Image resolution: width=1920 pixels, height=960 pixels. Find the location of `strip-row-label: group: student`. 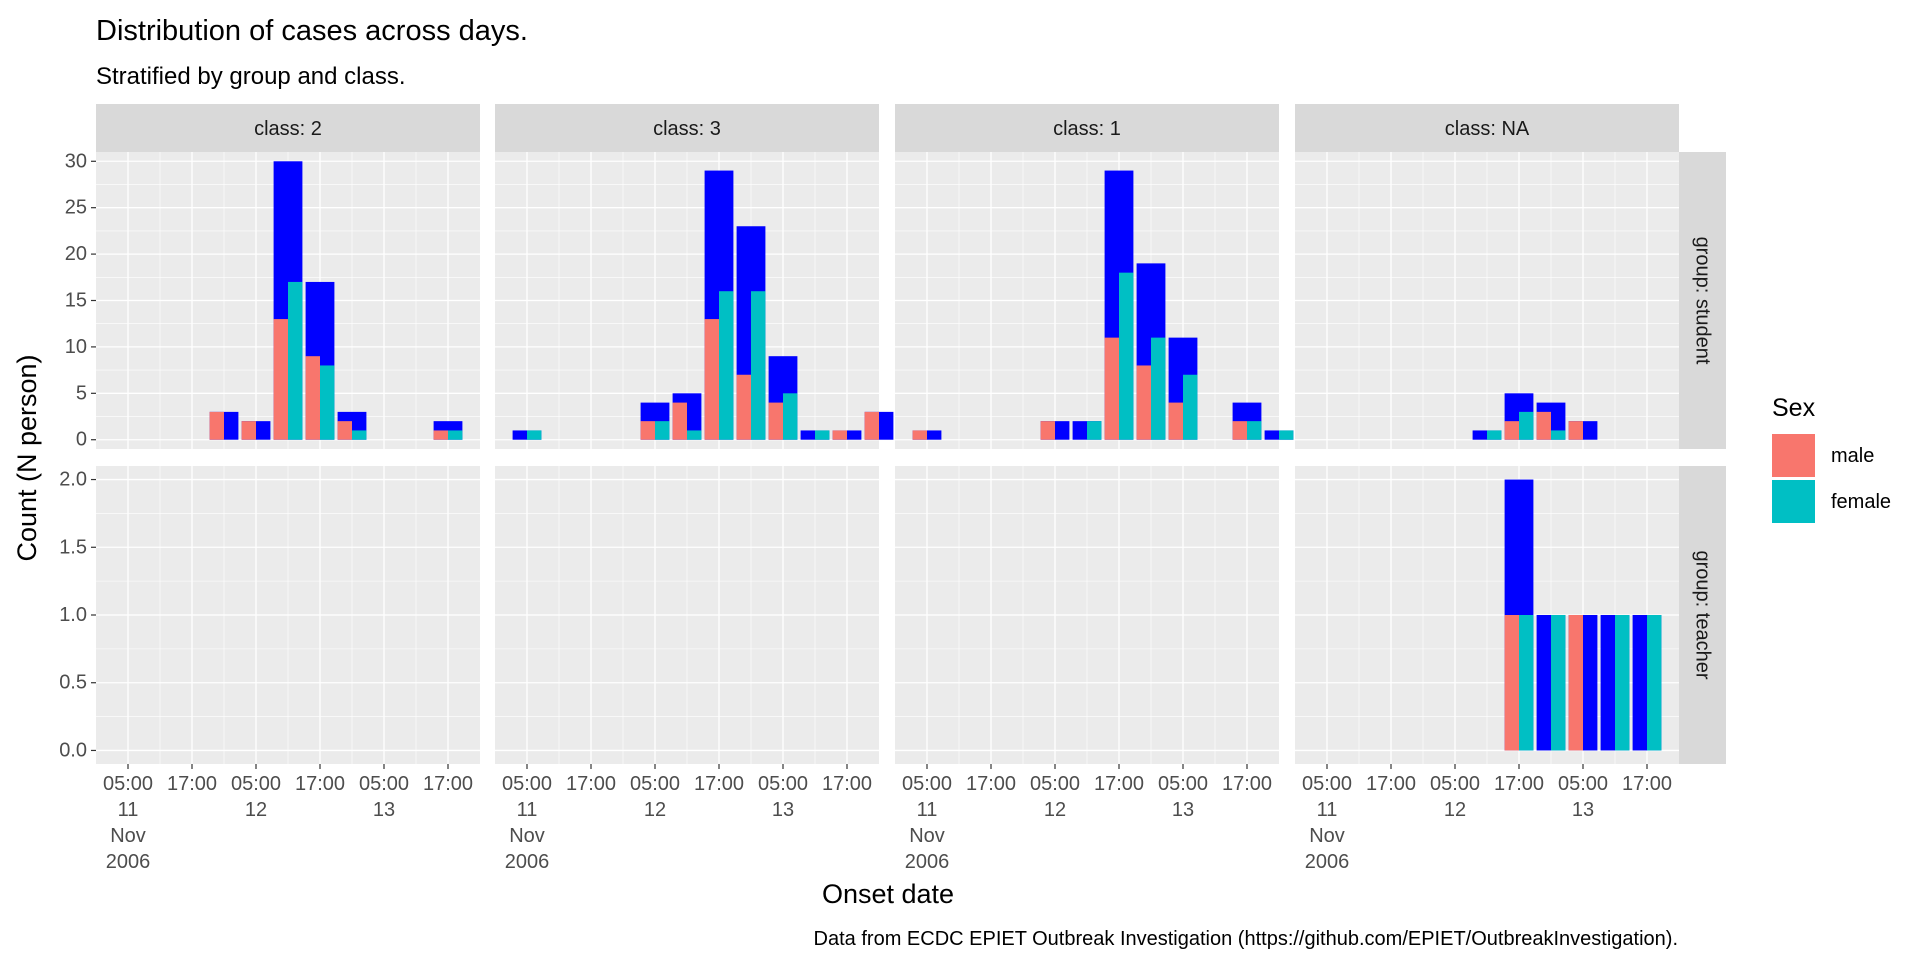

strip-row-label: group: student is located at coordinates (1703, 301).